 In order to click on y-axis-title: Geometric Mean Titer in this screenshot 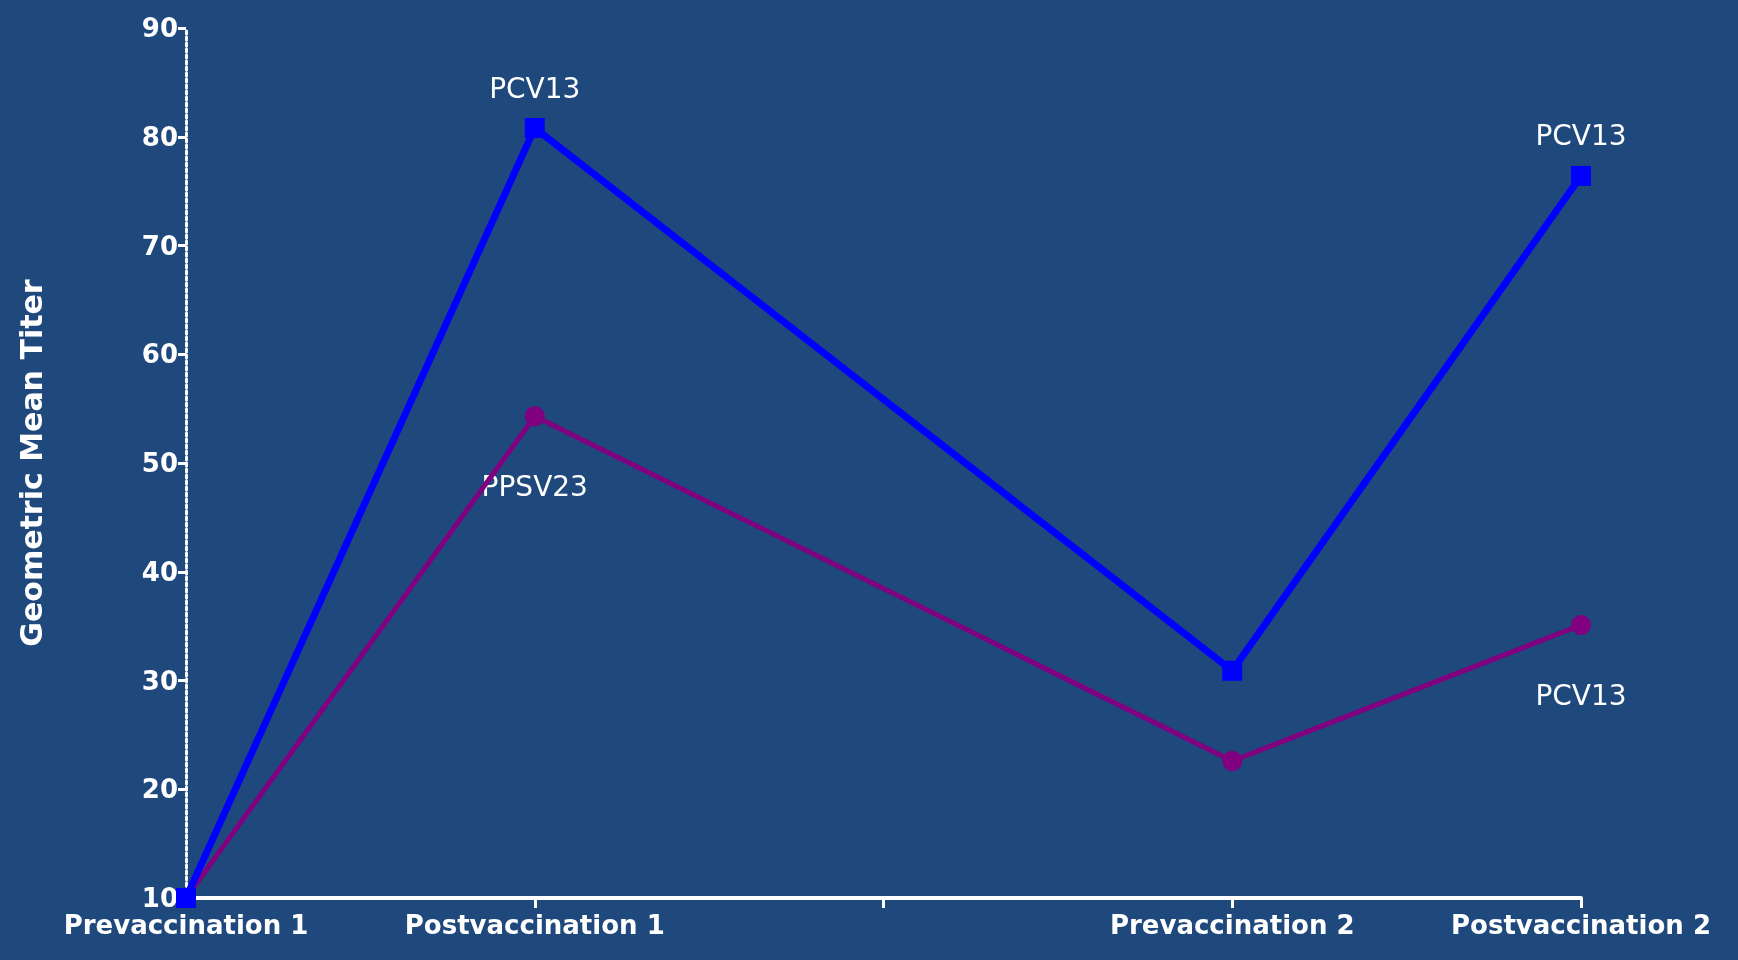, I will do `click(31, 463)`.